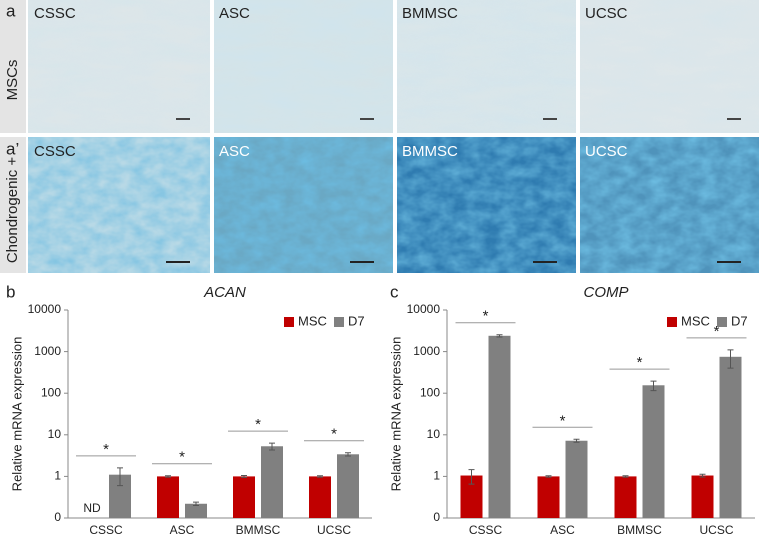 Image resolution: width=759 pixels, height=538 pixels. Describe the element at coordinates (606, 292) in the screenshot. I see `chart-title: COMP` at that location.